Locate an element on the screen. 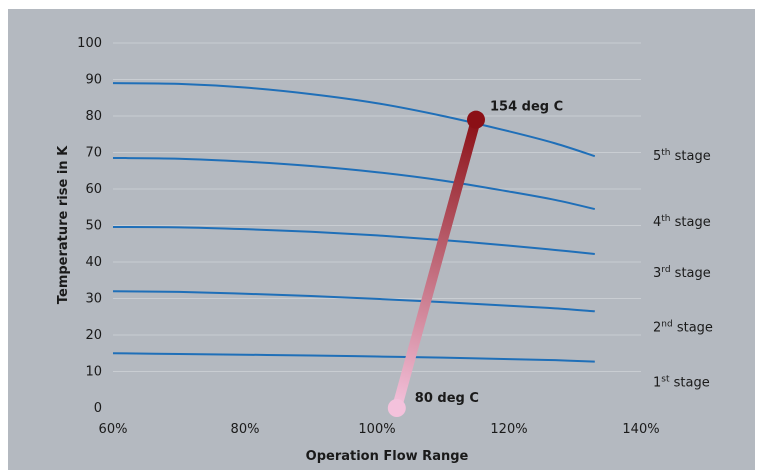  y-tick-label: 0 is located at coordinates (98, 408).